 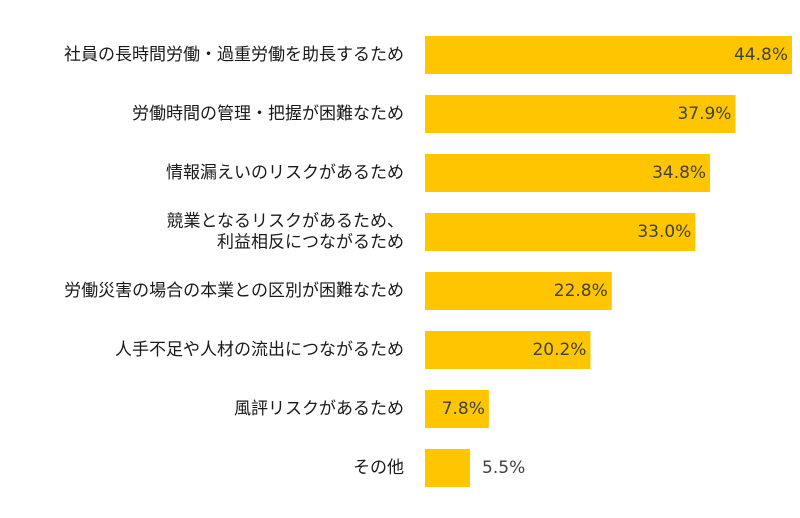 What do you see at coordinates (310, 243) in the screenshot?
I see `category-label-3-line-1: 利益相反につながるため` at bounding box center [310, 243].